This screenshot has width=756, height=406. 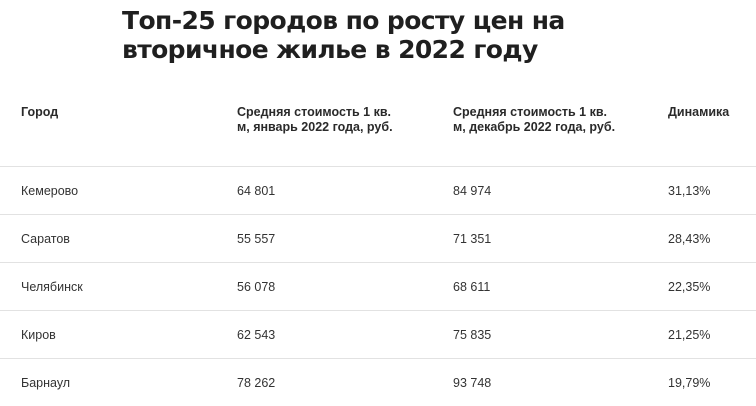 What do you see at coordinates (118, 287) in the screenshot?
I see `cell-city: Челябинск` at bounding box center [118, 287].